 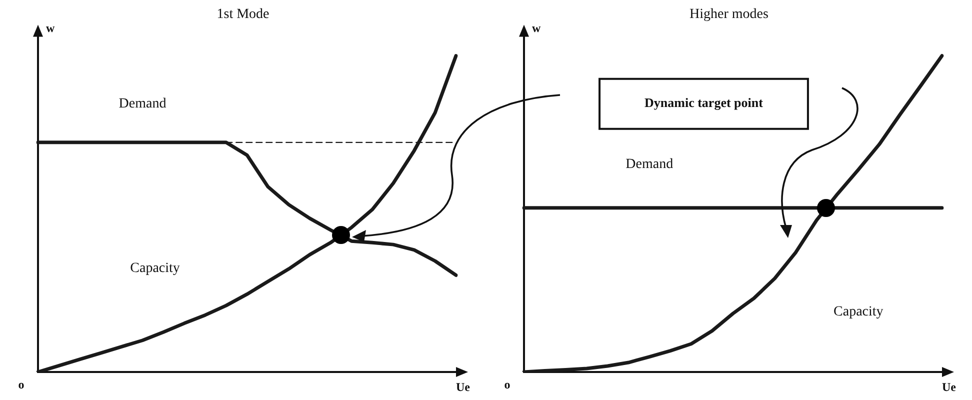 What do you see at coordinates (704, 102) in the screenshot?
I see `annotation: Dynamic target point` at bounding box center [704, 102].